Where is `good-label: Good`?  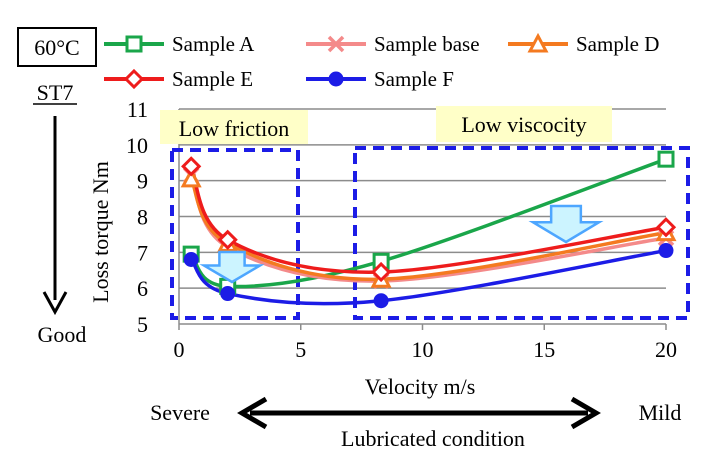
good-label: Good is located at coordinates (62, 334).